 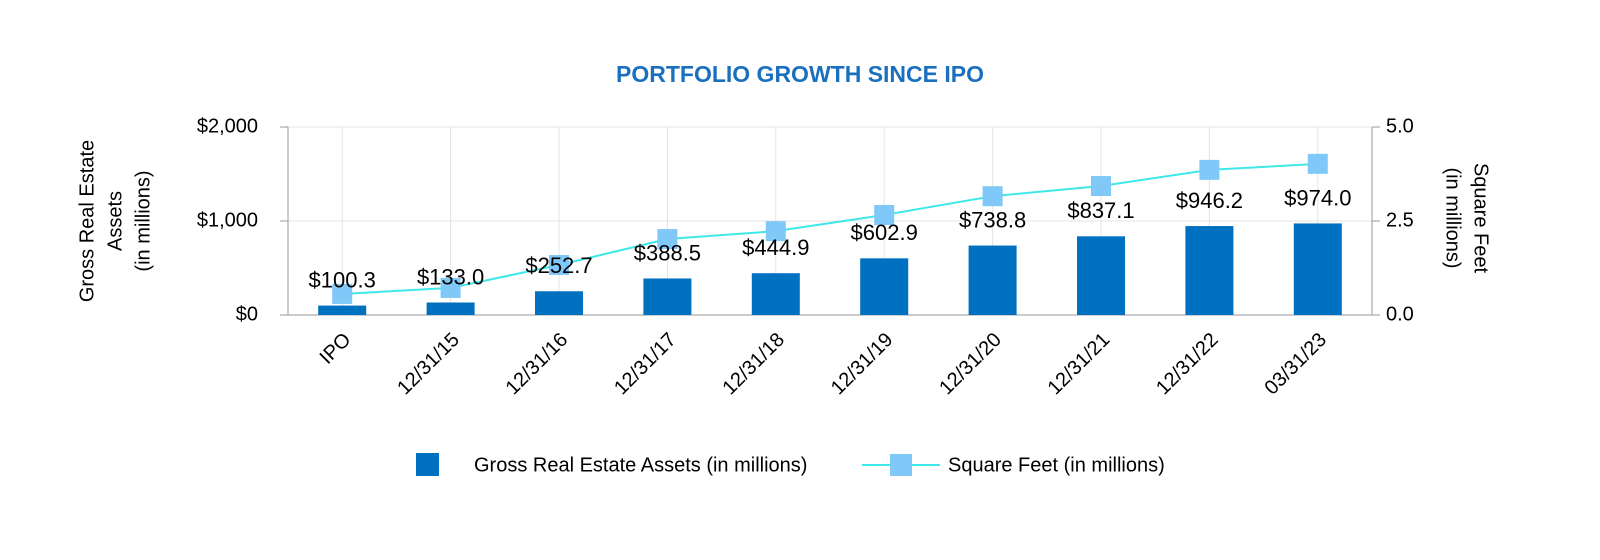 What do you see at coordinates (830, 228) in the screenshot?
I see `line` at bounding box center [830, 228].